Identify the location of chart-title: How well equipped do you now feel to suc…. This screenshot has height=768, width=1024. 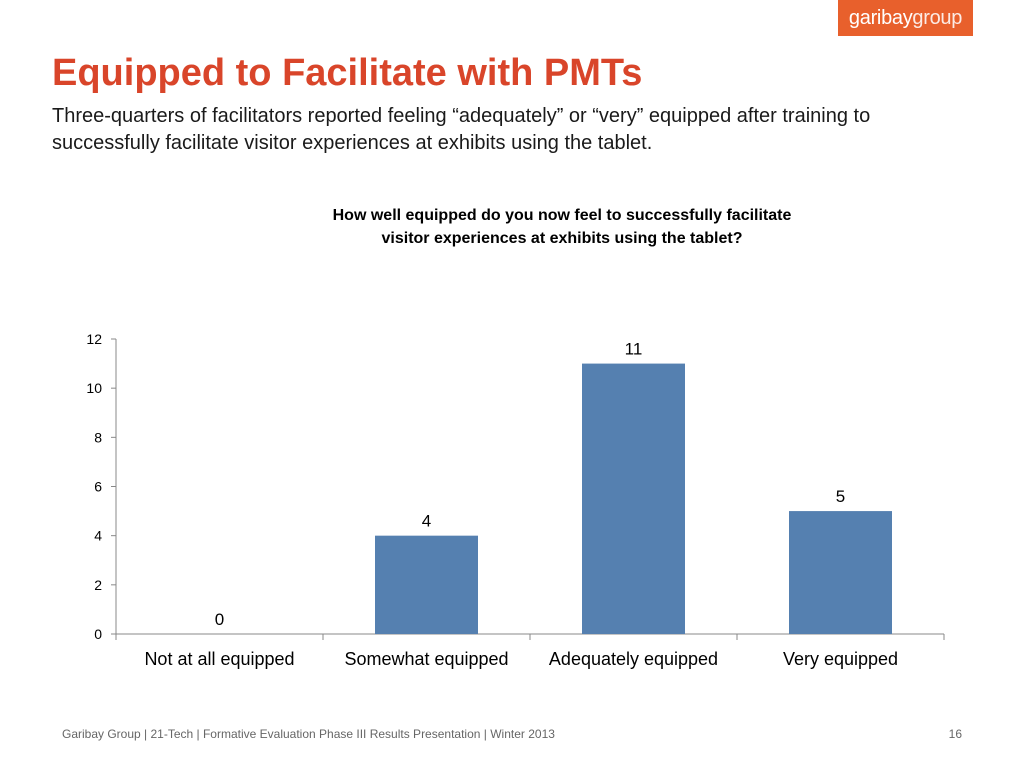
(562, 227).